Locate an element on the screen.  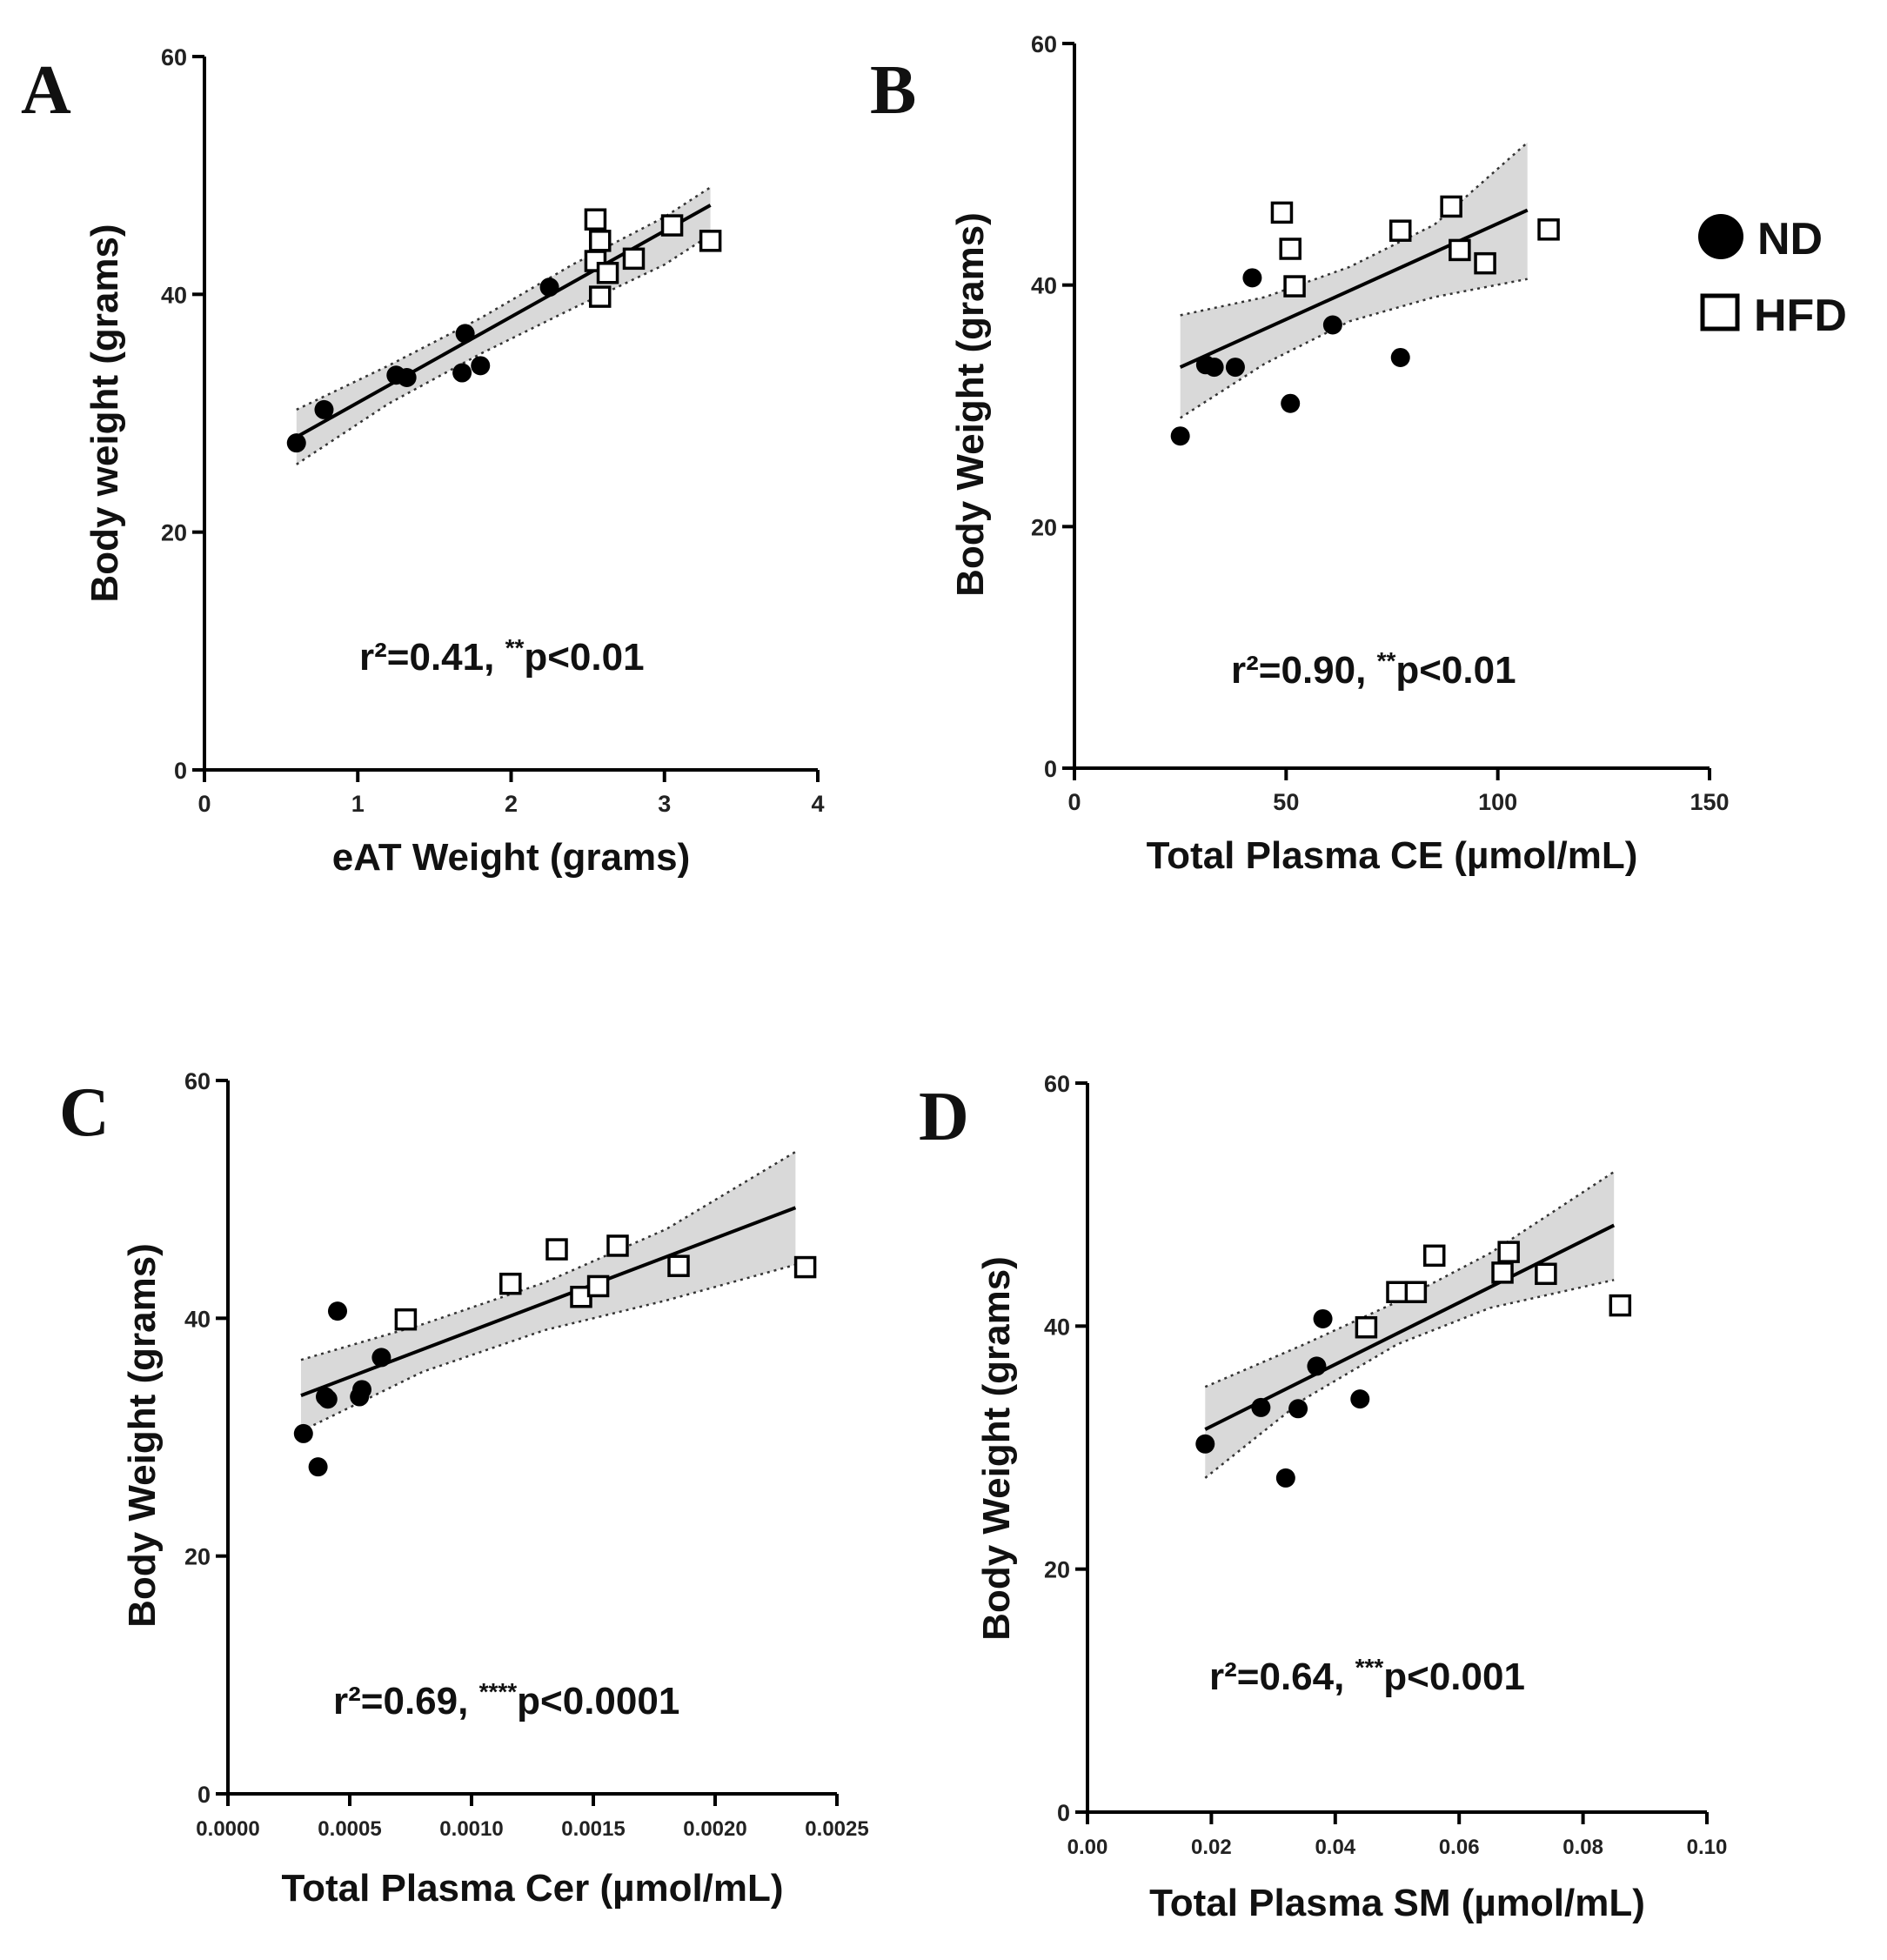
confidence-upper-b is located at coordinates (1355, 229).